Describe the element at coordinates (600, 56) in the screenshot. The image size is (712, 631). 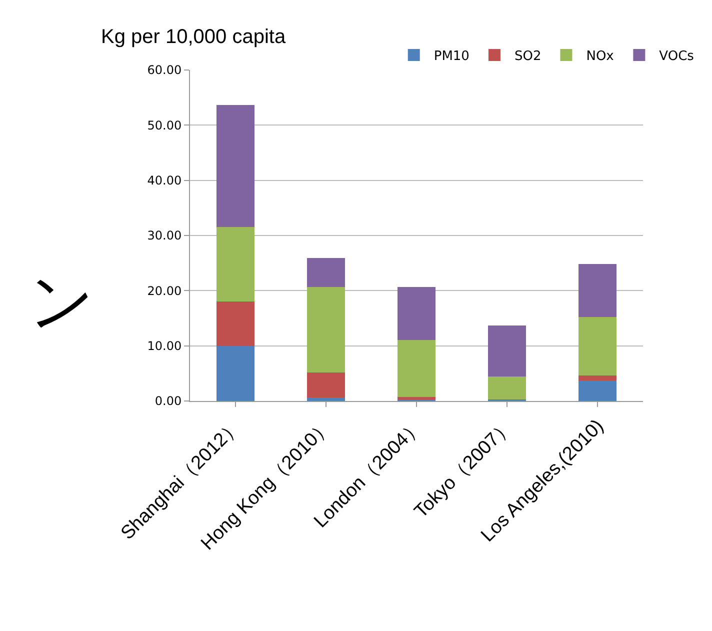
I see `legend-label: NOx` at that location.